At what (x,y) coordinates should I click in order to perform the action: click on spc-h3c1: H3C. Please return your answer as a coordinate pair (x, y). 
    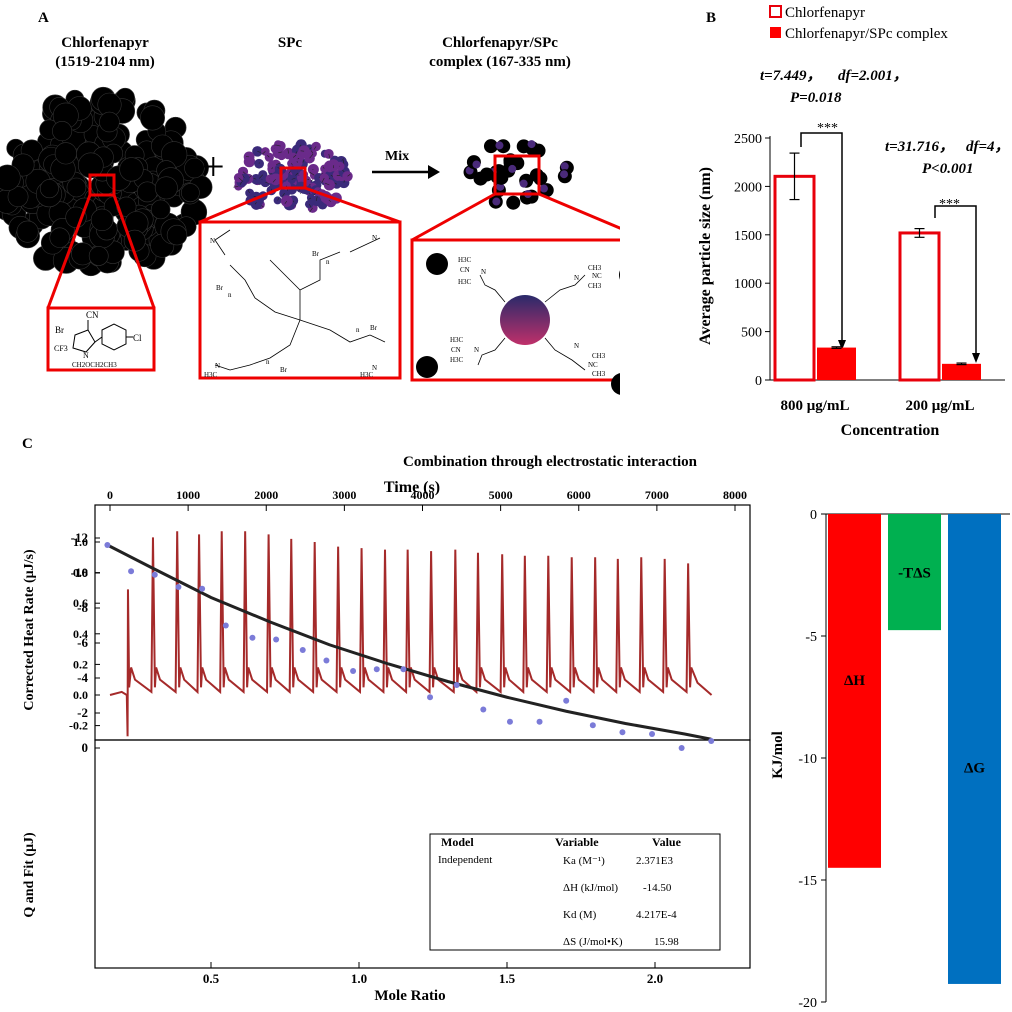
    Looking at the image, I should click on (211, 375).